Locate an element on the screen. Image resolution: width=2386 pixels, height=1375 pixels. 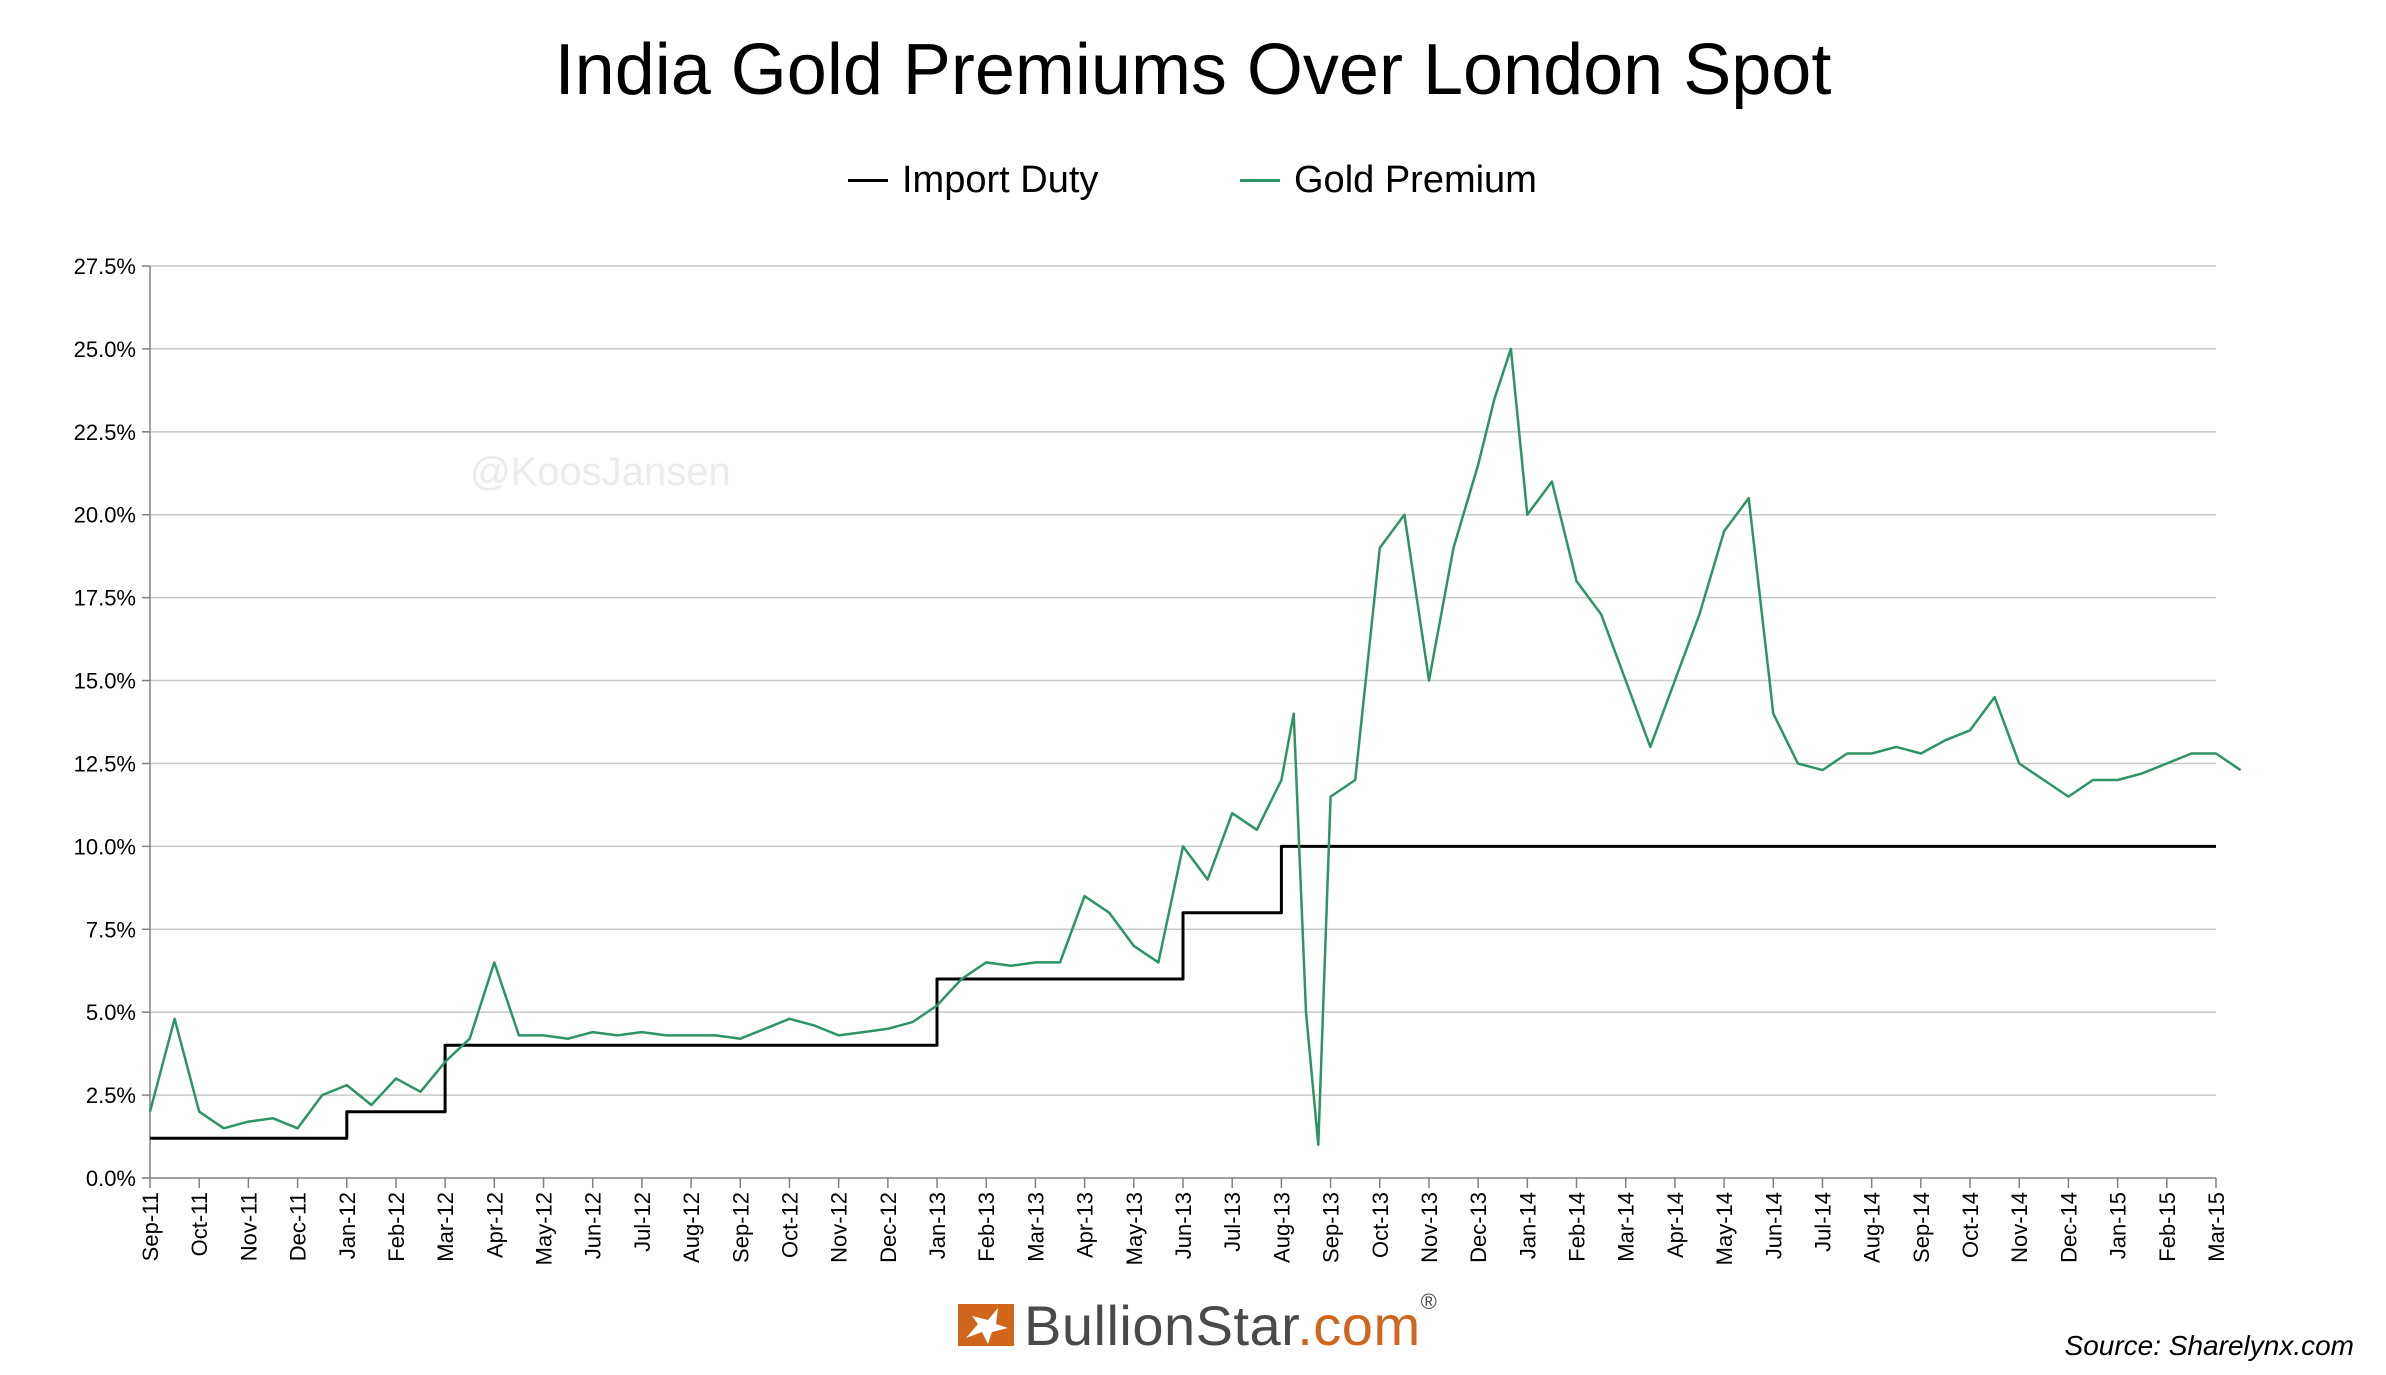
x-tick-label: May-13 is located at coordinates (1134, 1228).